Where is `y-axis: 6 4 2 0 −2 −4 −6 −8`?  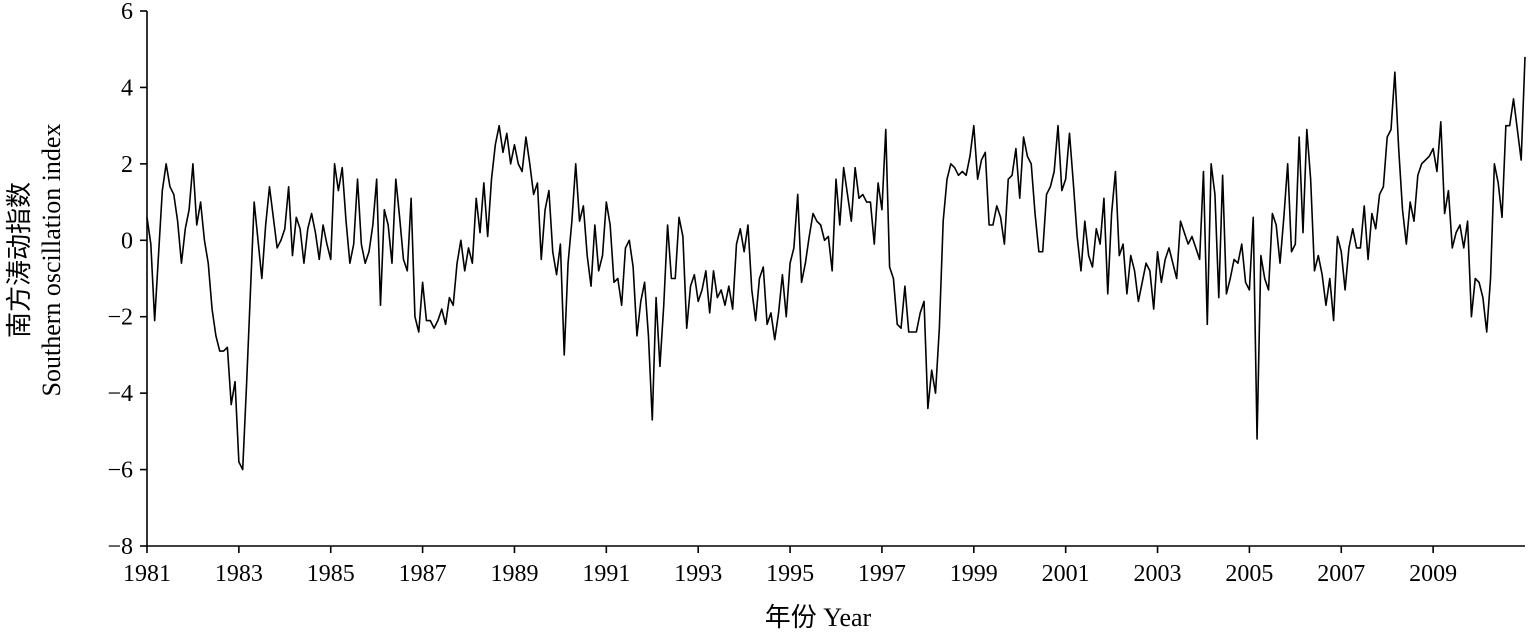 y-axis: 6 4 2 0 −2 −4 −6 −8 is located at coordinates (127, 280).